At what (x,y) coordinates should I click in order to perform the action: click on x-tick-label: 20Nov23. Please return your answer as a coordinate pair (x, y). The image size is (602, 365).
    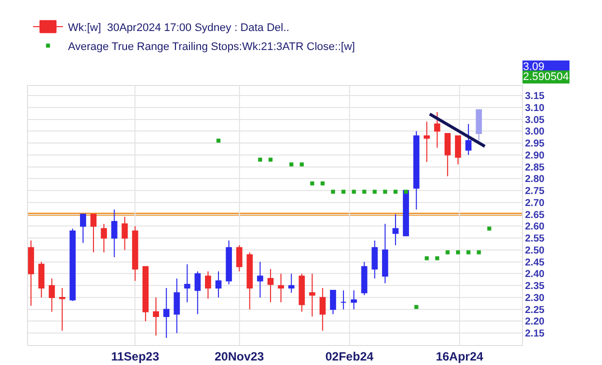
    Looking at the image, I should click on (239, 356).